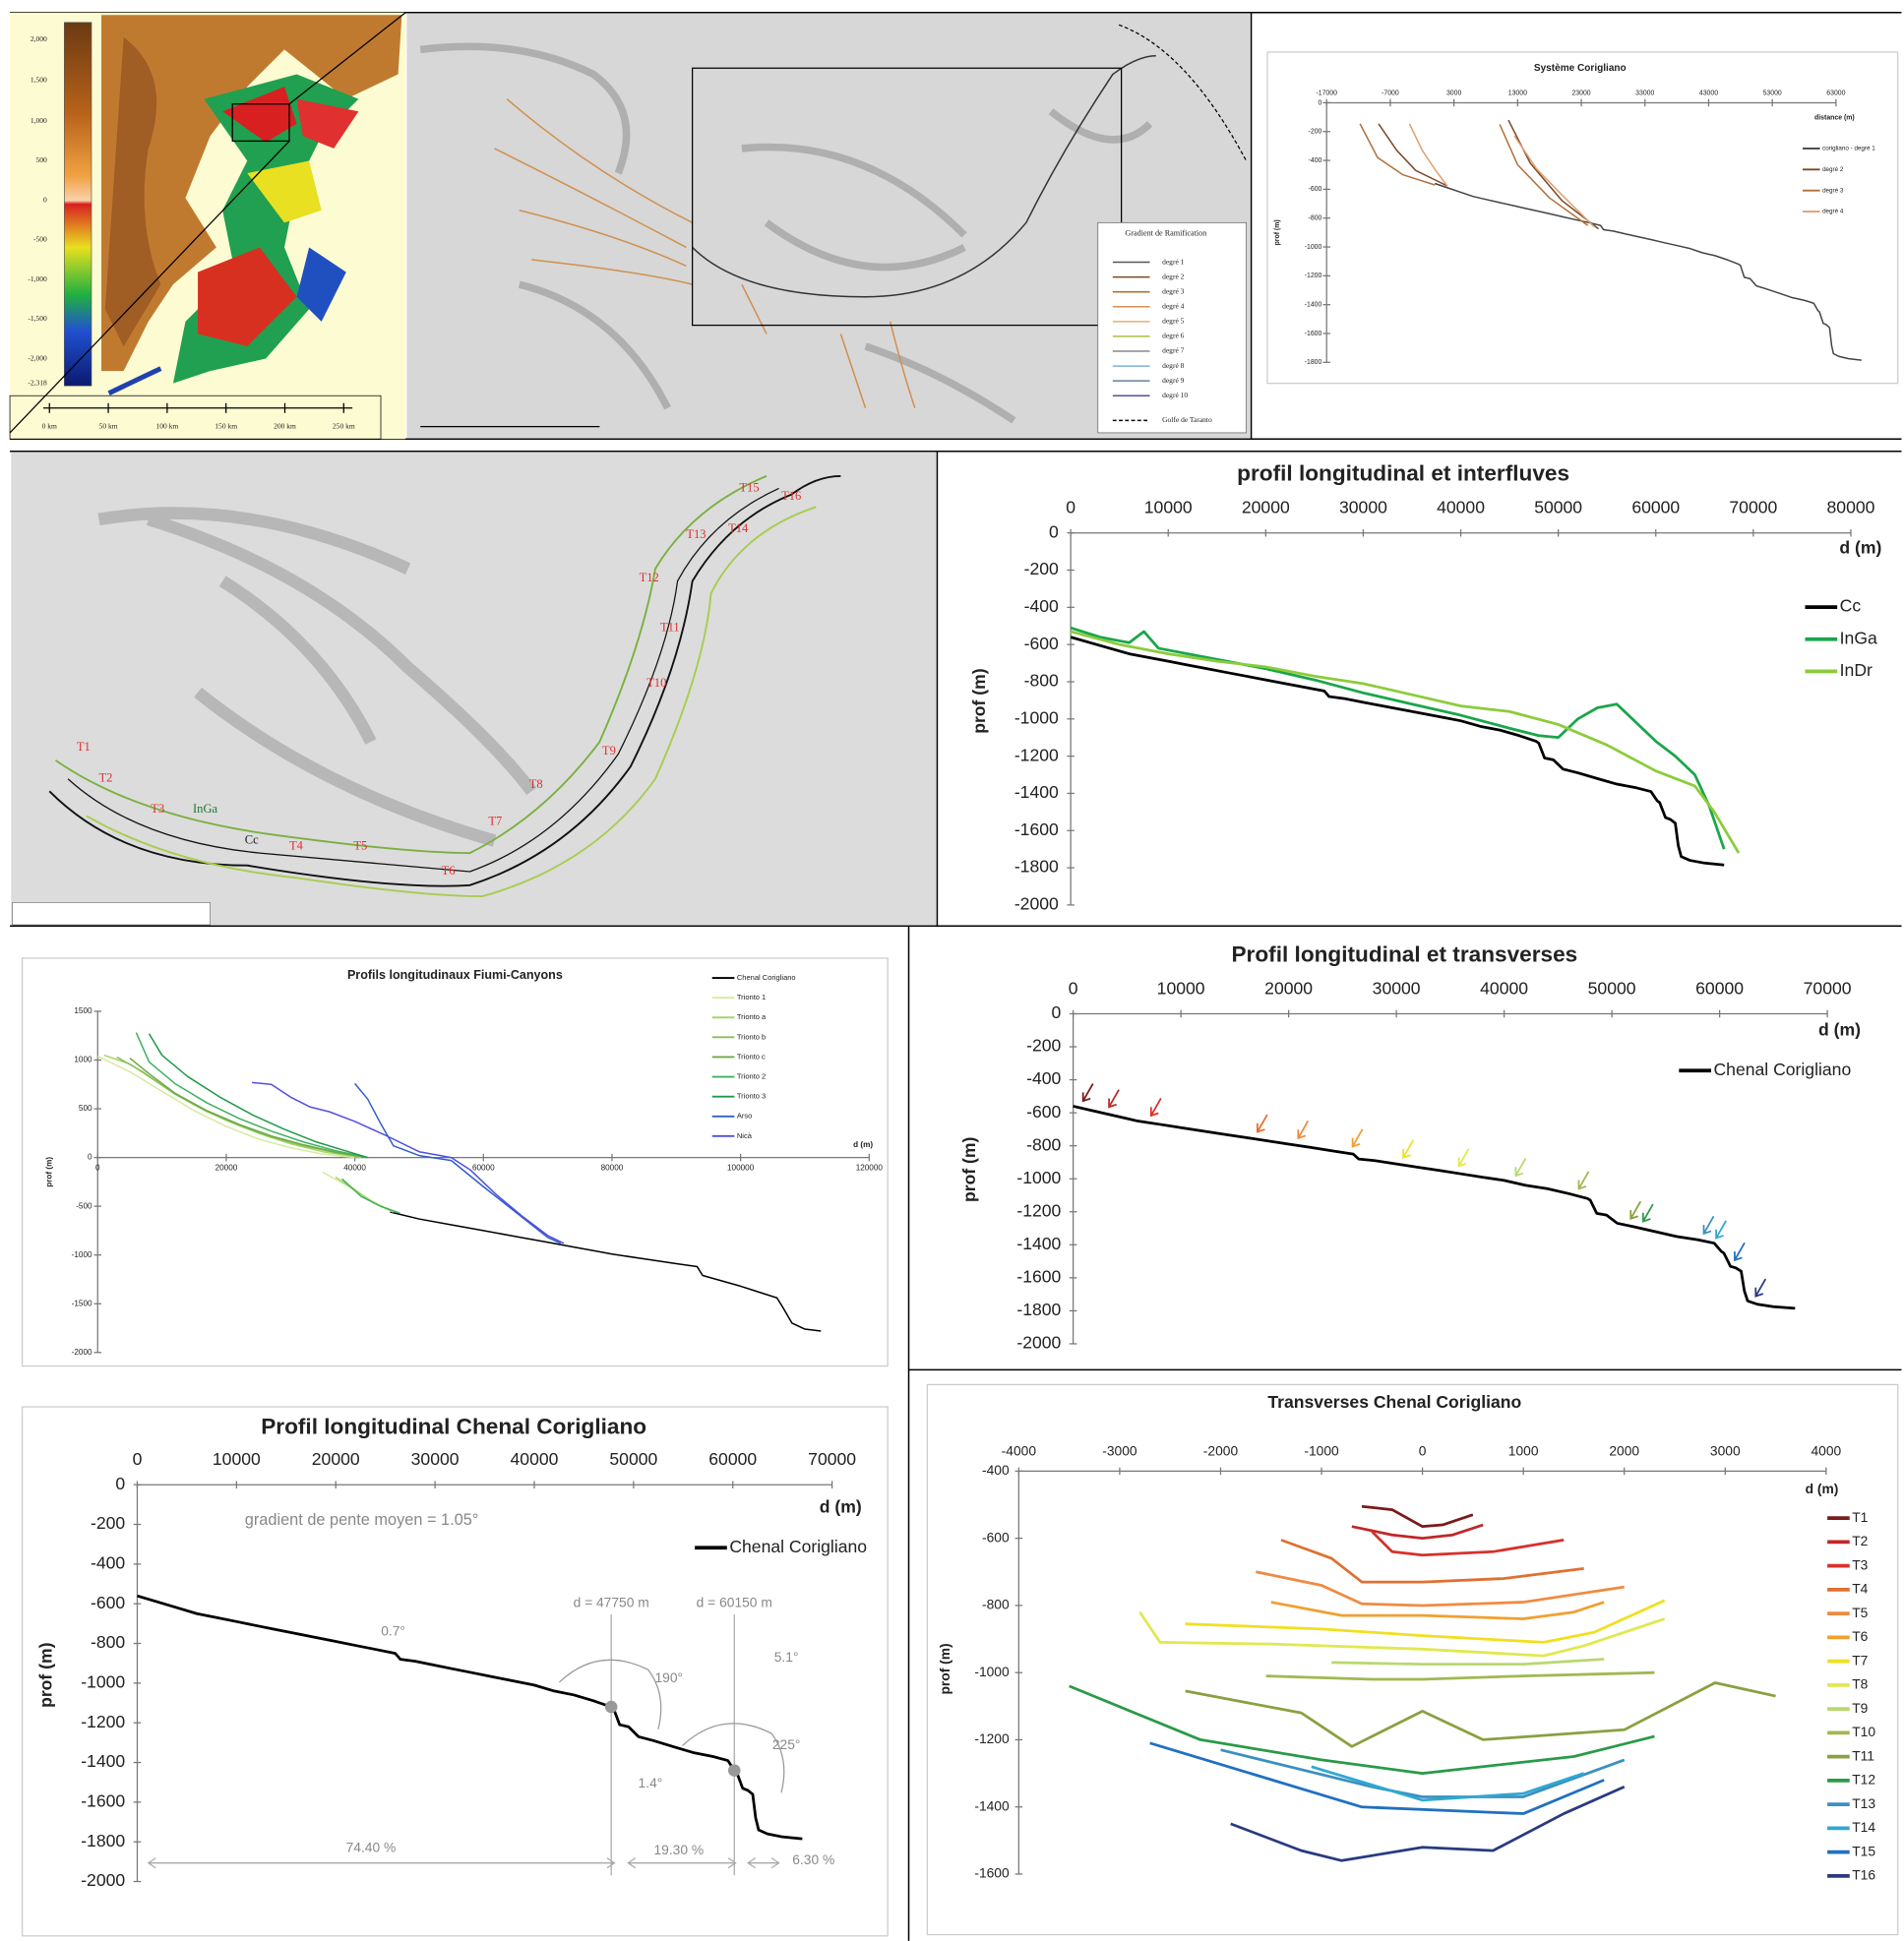 This screenshot has height=1941, width=1904. Describe the element at coordinates (992, 1738) in the screenshot. I see `y-tick-label: -1200` at that location.